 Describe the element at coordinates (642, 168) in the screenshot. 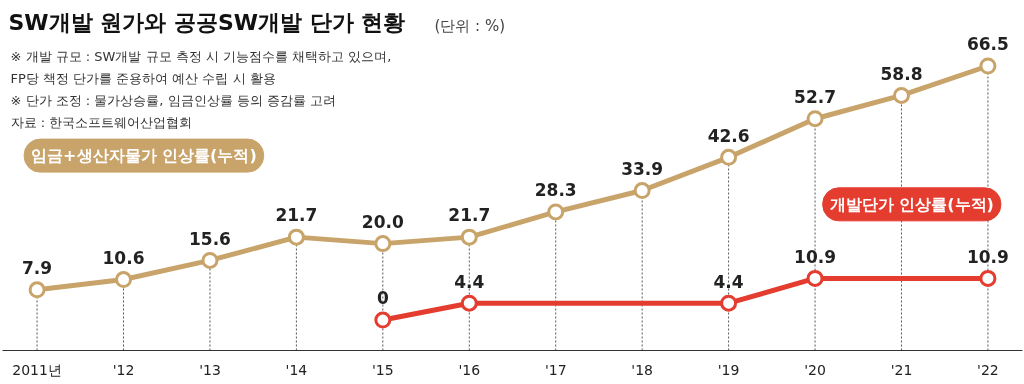

I see `data-label: 33.9` at that location.